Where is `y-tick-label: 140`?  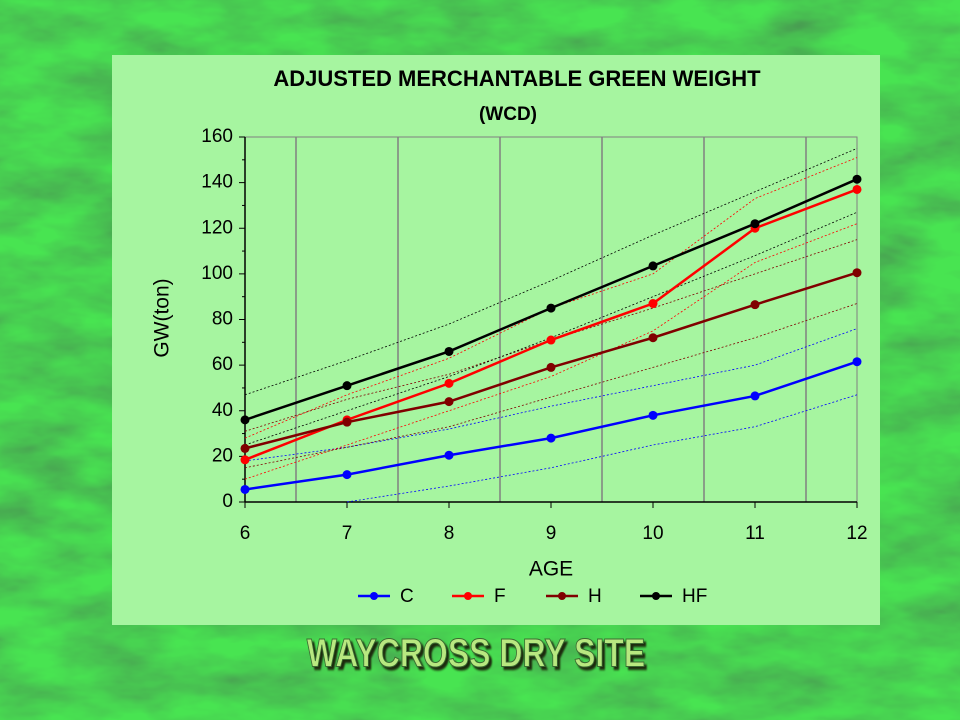
y-tick-label: 140 is located at coordinates (217, 182).